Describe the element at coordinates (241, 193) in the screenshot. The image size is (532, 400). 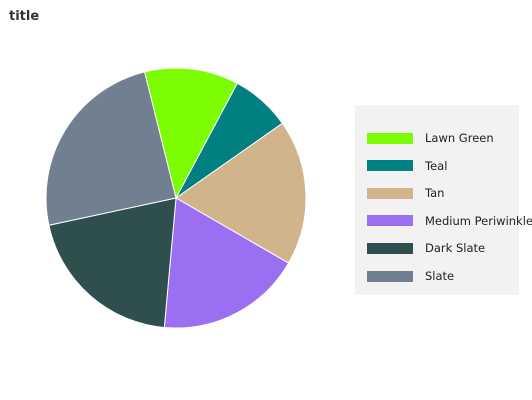
I see `pie-slice-tan` at that location.